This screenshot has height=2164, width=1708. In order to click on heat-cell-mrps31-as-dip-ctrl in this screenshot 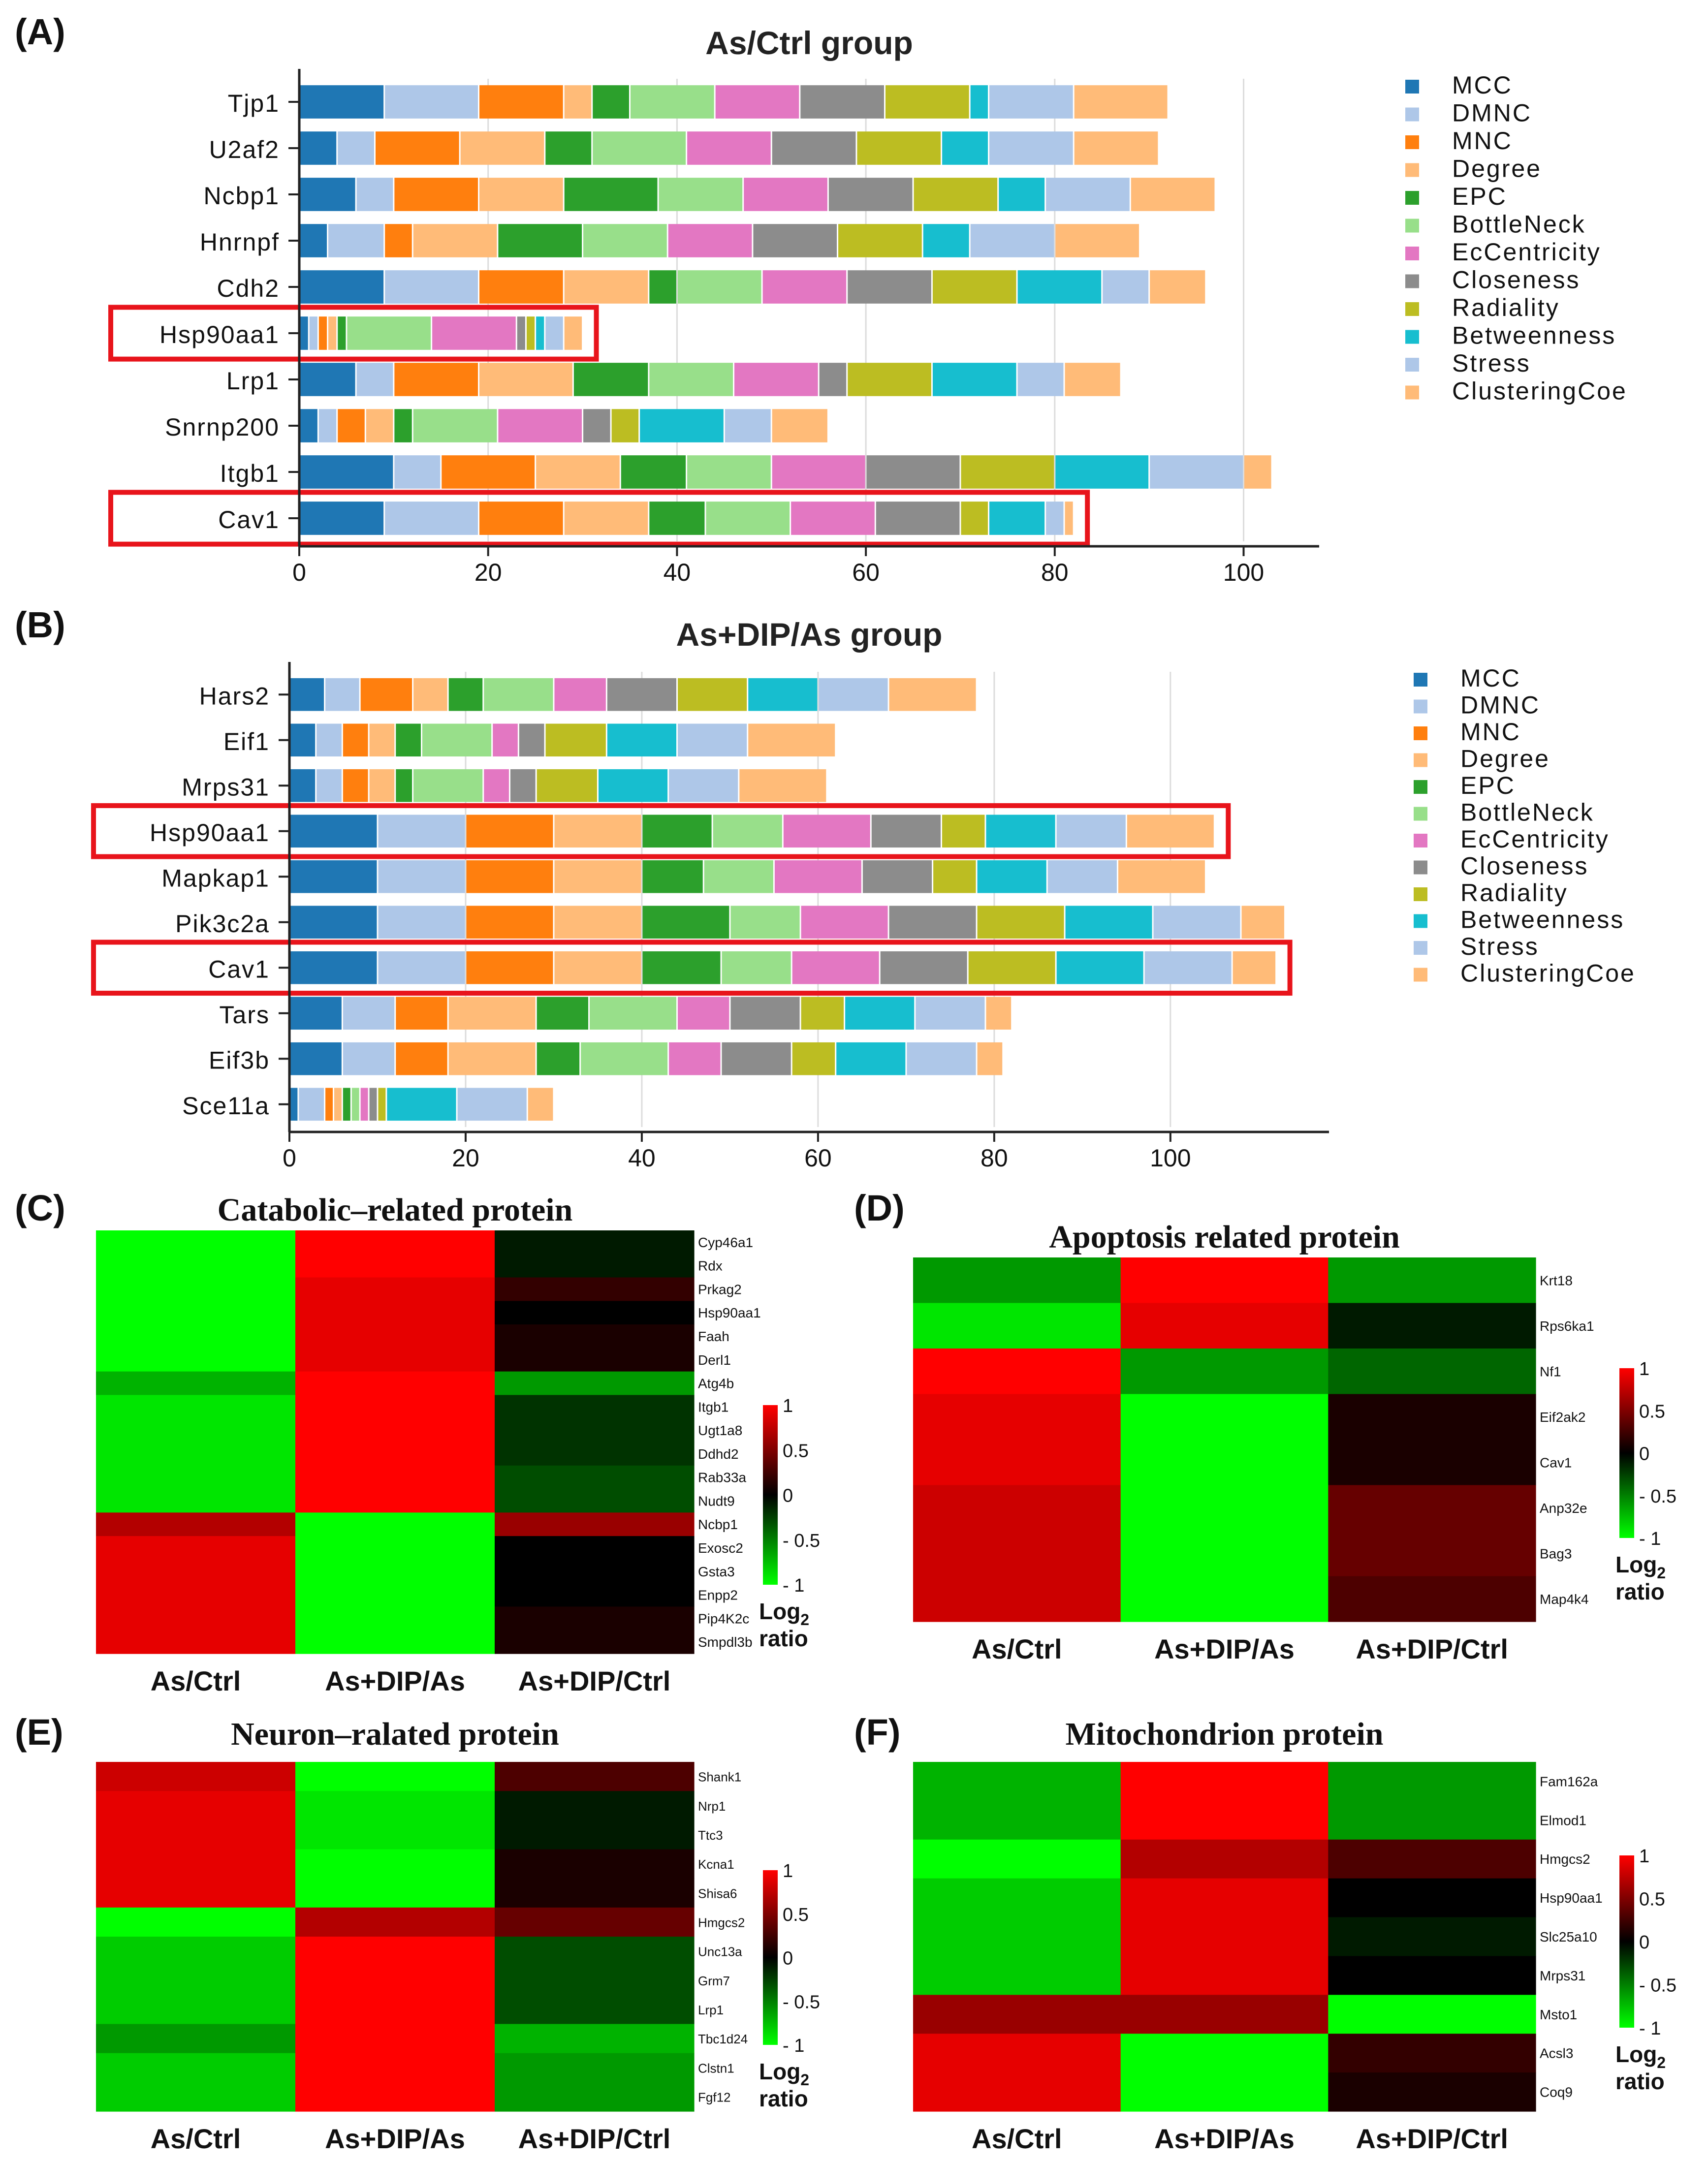, I will do `click(1432, 1975)`.